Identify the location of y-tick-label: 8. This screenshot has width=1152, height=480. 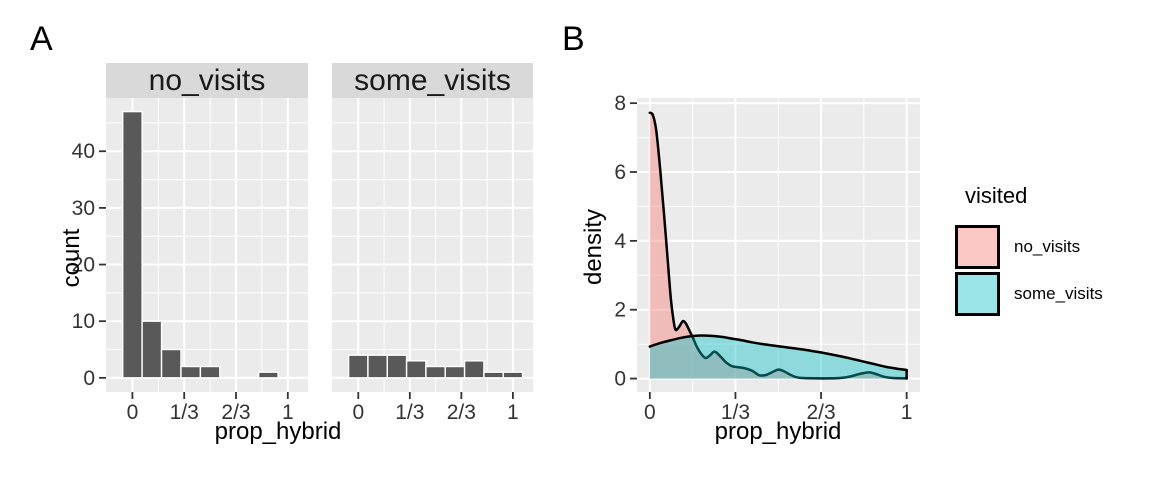
(620, 103).